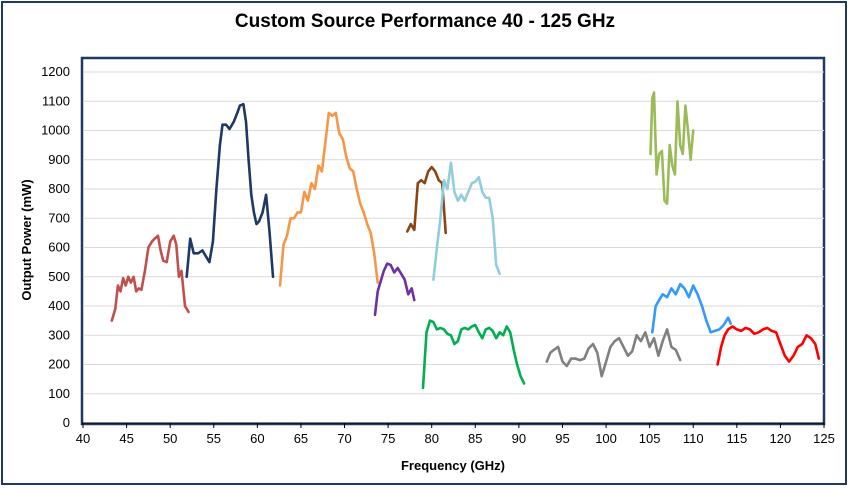  What do you see at coordinates (59, 305) in the screenshot?
I see `y-tick-label: 400` at bounding box center [59, 305].